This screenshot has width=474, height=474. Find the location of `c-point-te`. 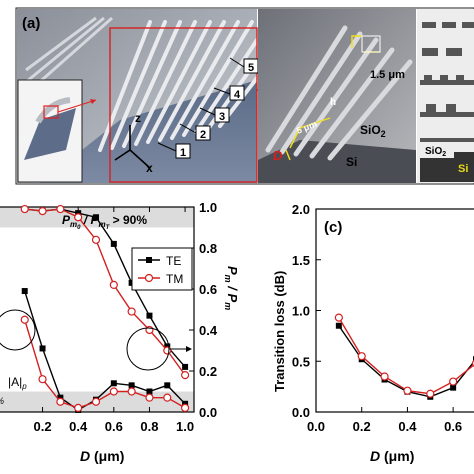

c-point-te is located at coordinates (453, 387).